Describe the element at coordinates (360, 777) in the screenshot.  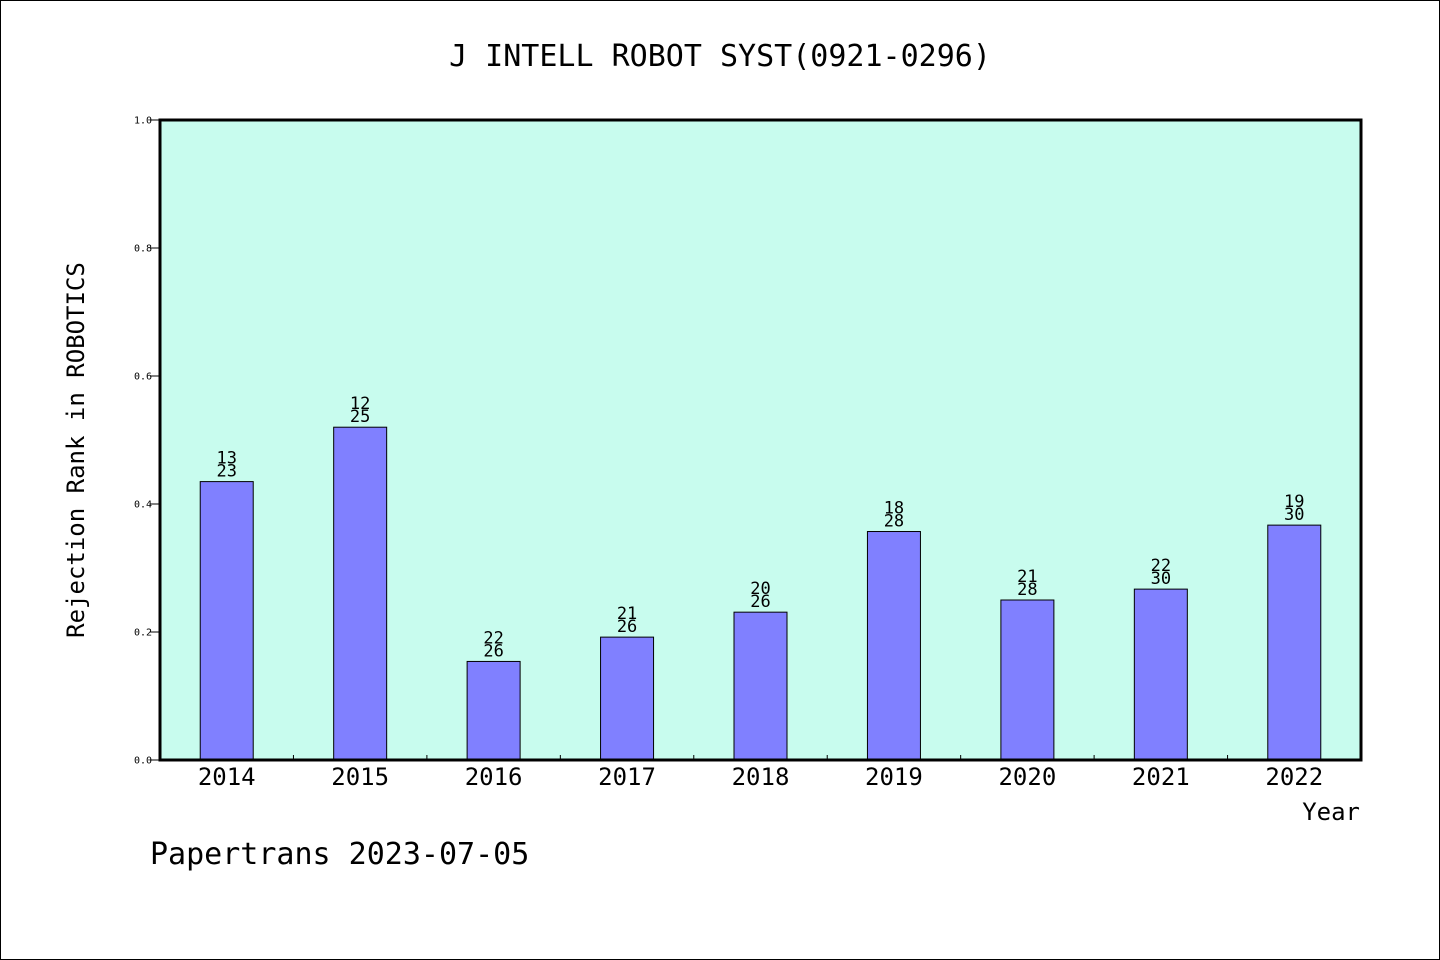
I see `x-tick-label: 2015` at that location.